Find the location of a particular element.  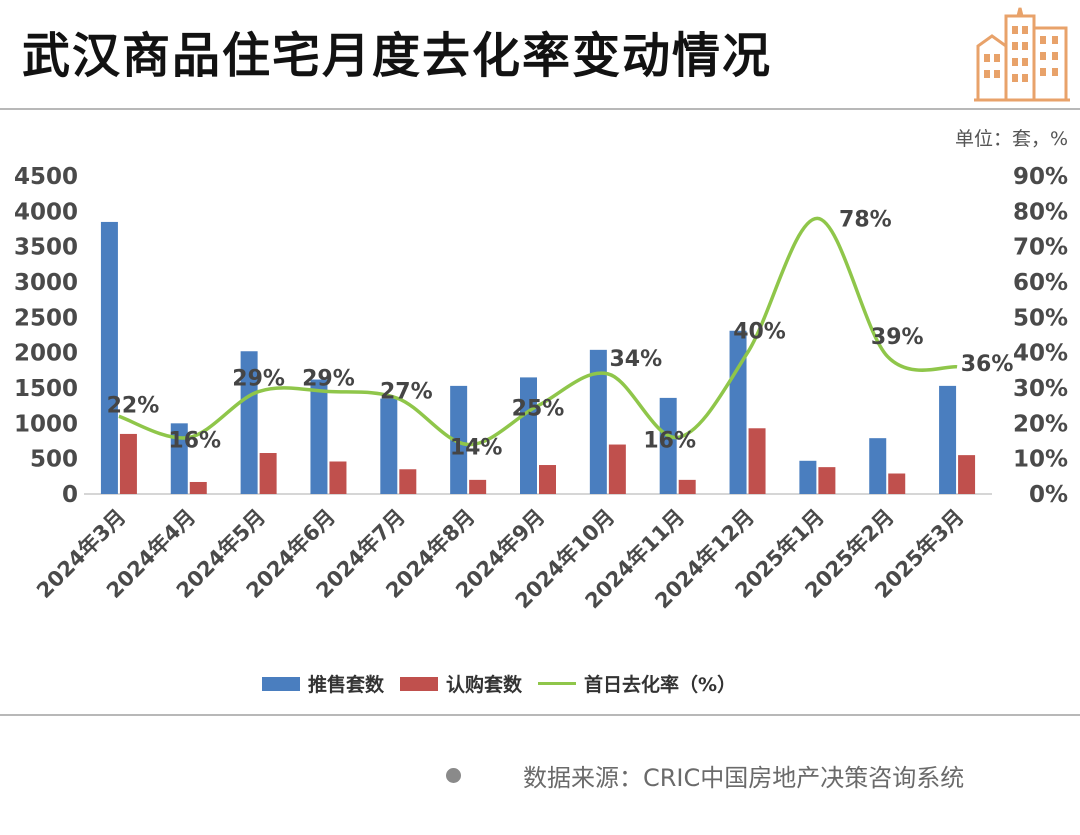

rate-data-label: 14% is located at coordinates (476, 448).